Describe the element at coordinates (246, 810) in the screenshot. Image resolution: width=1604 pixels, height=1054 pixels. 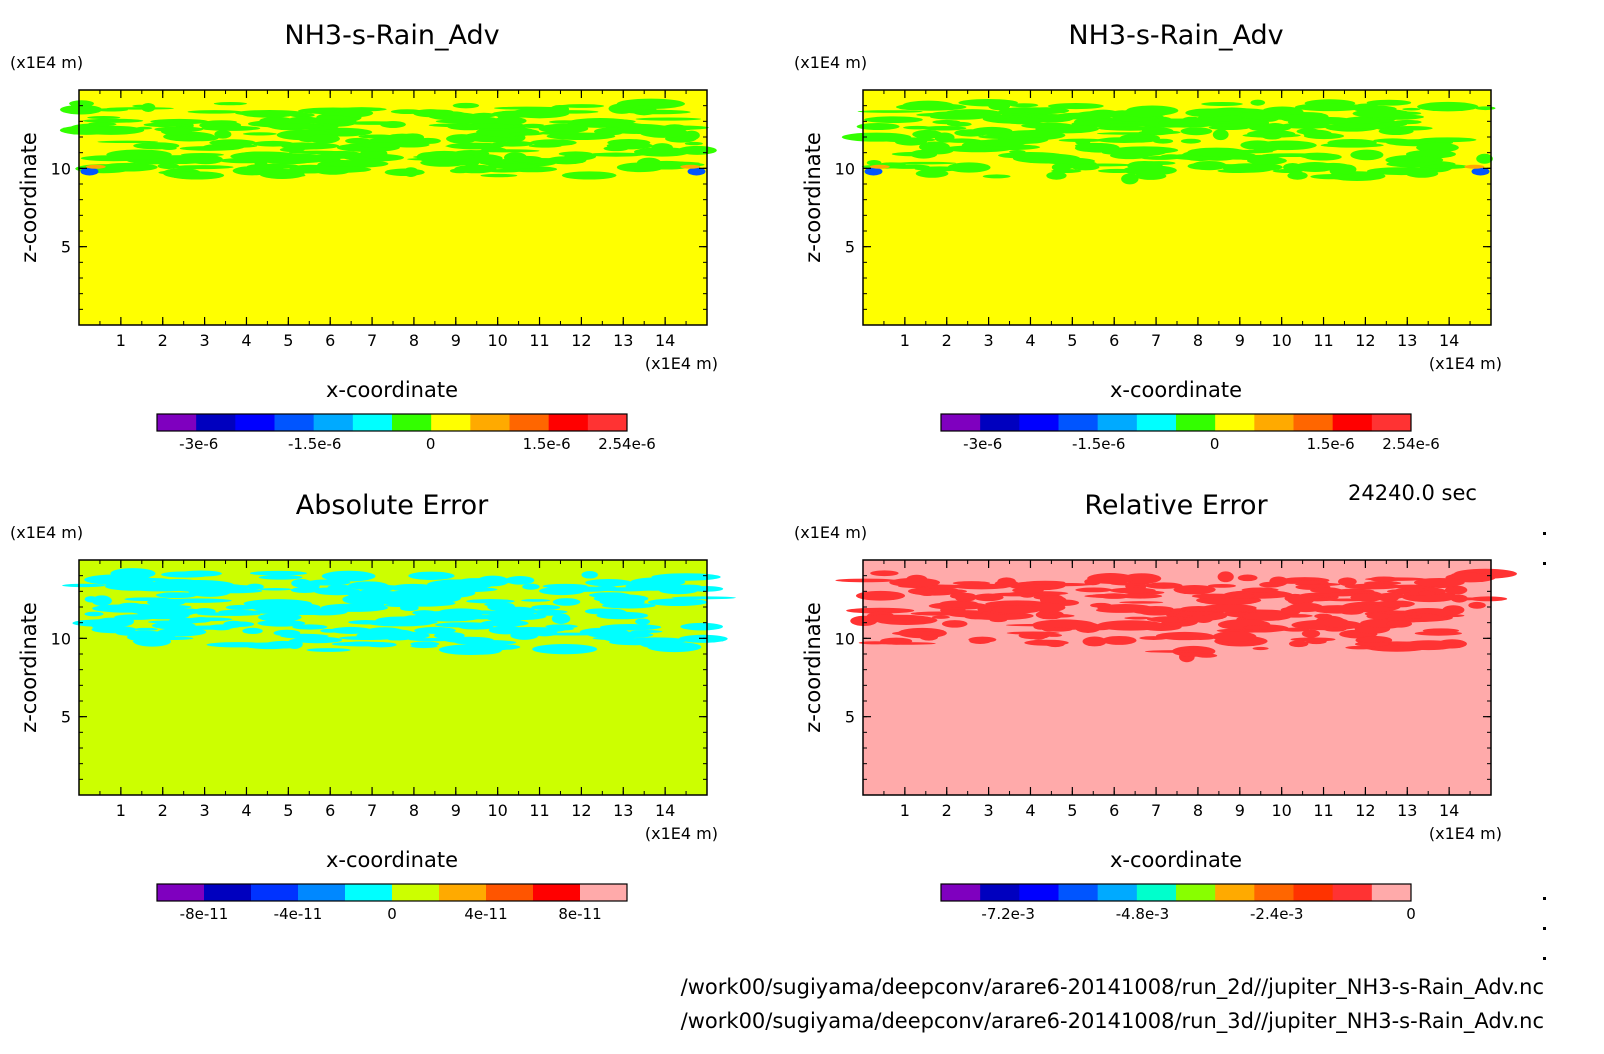
I see `x-tick-label: 4` at that location.